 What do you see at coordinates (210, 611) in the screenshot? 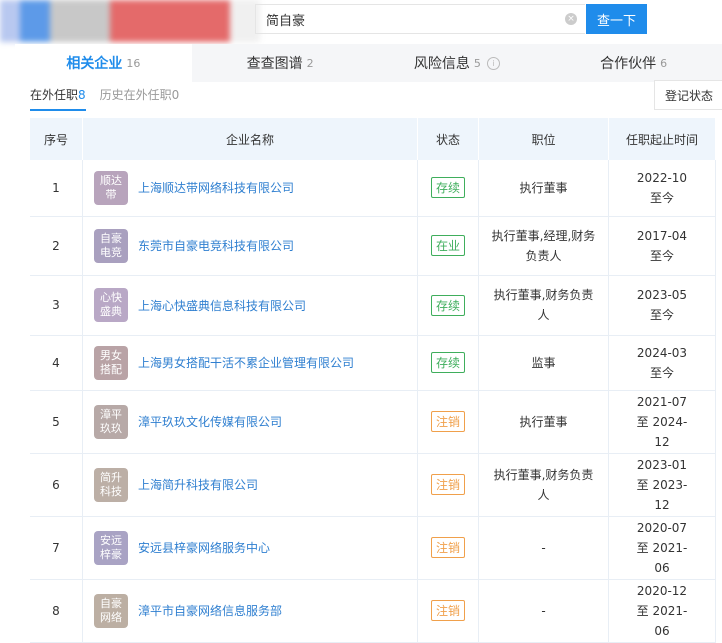
I see `company-link: 漳平市自豪网络信息服务部` at bounding box center [210, 611].